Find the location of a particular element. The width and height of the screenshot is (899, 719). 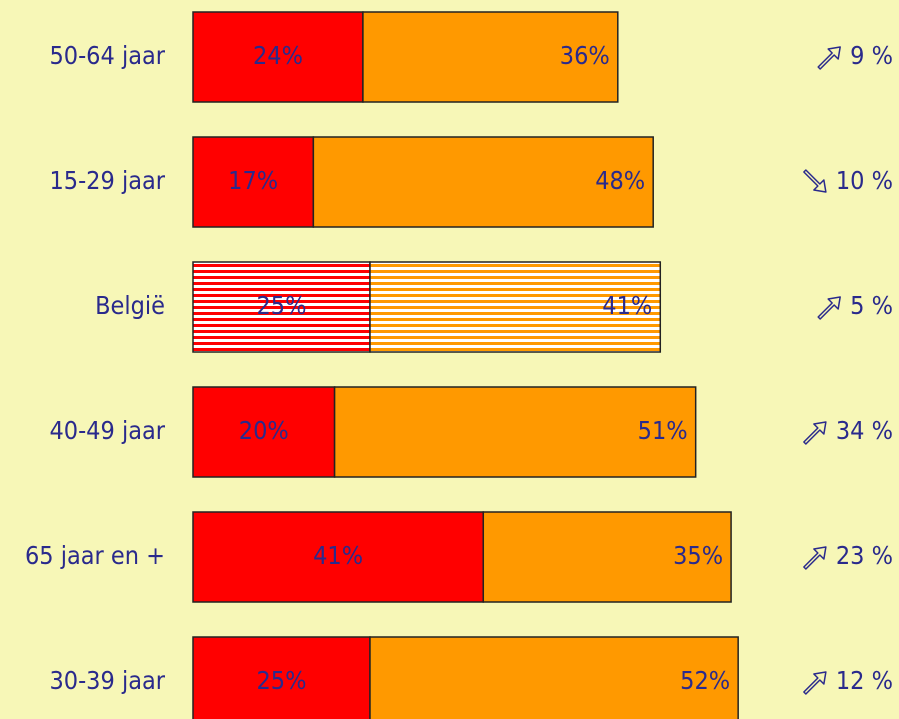

value-label: 35% is located at coordinates (698, 555).